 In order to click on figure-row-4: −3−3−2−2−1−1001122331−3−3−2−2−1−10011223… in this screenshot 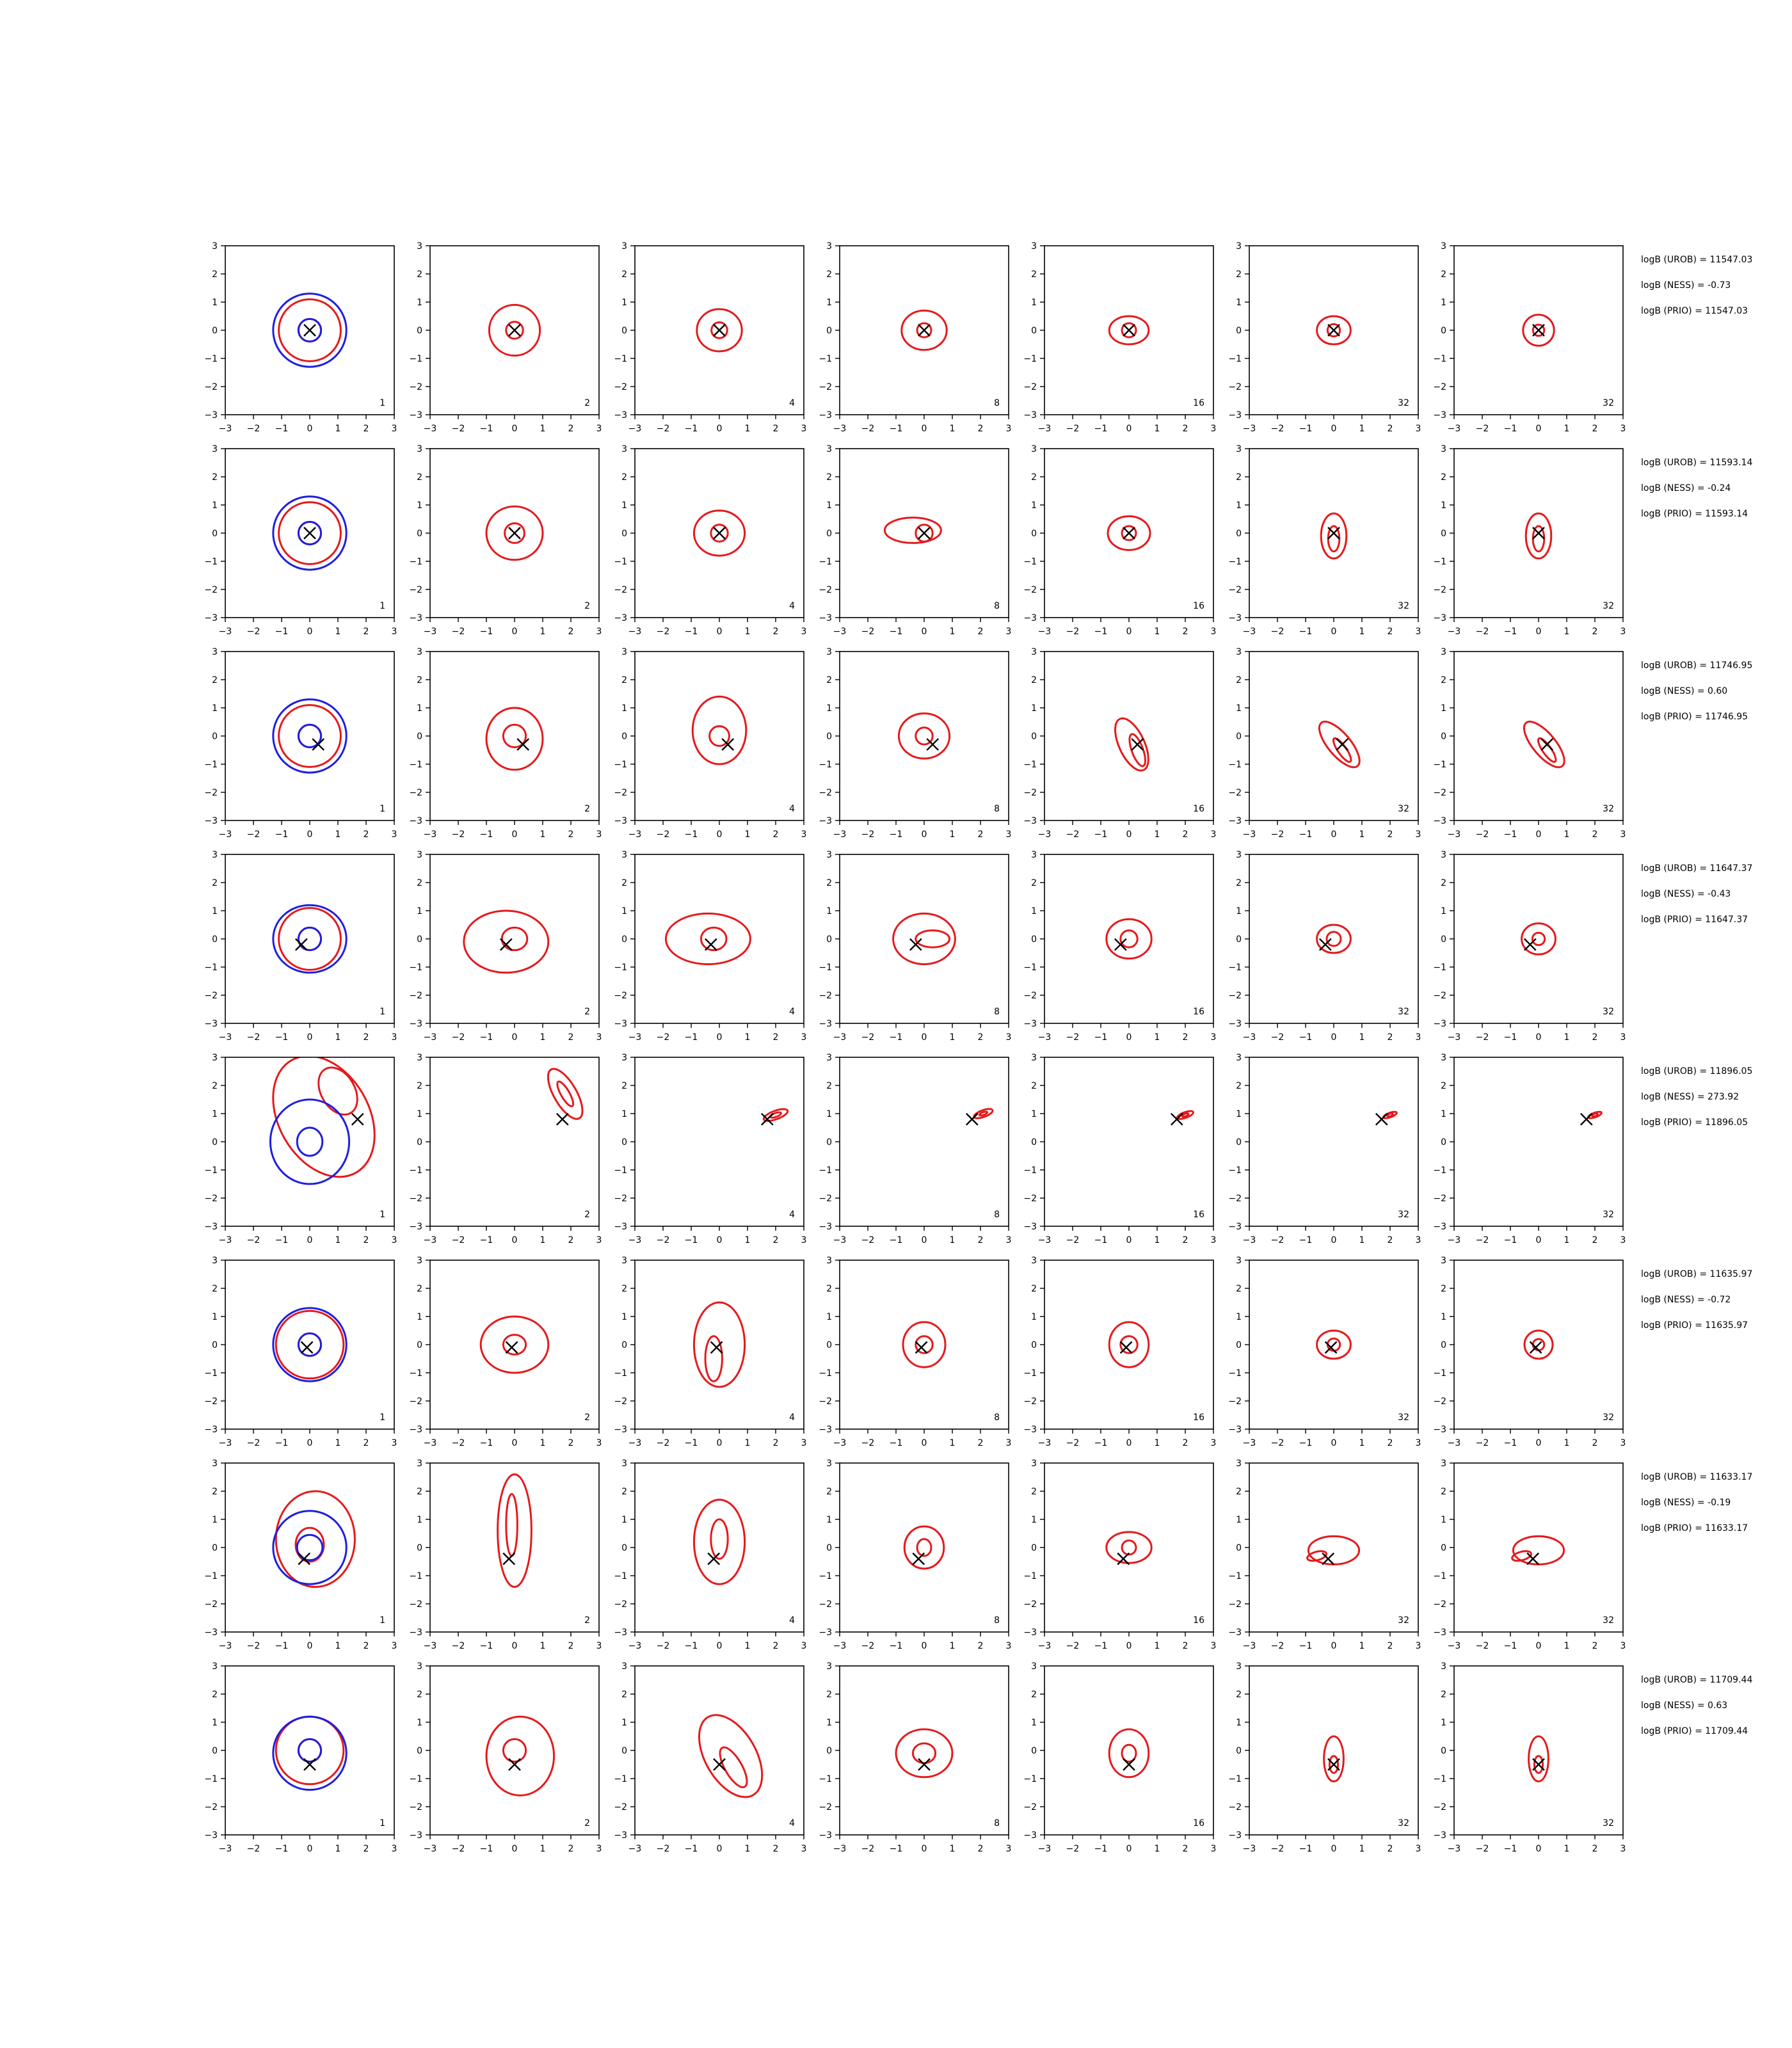, I will do `click(978, 946)`.